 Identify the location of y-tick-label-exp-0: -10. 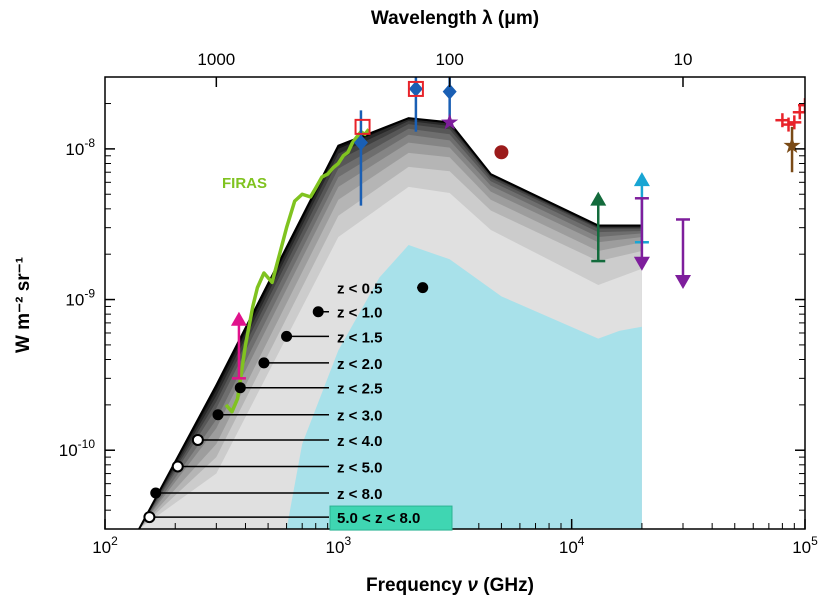
(87, 444).